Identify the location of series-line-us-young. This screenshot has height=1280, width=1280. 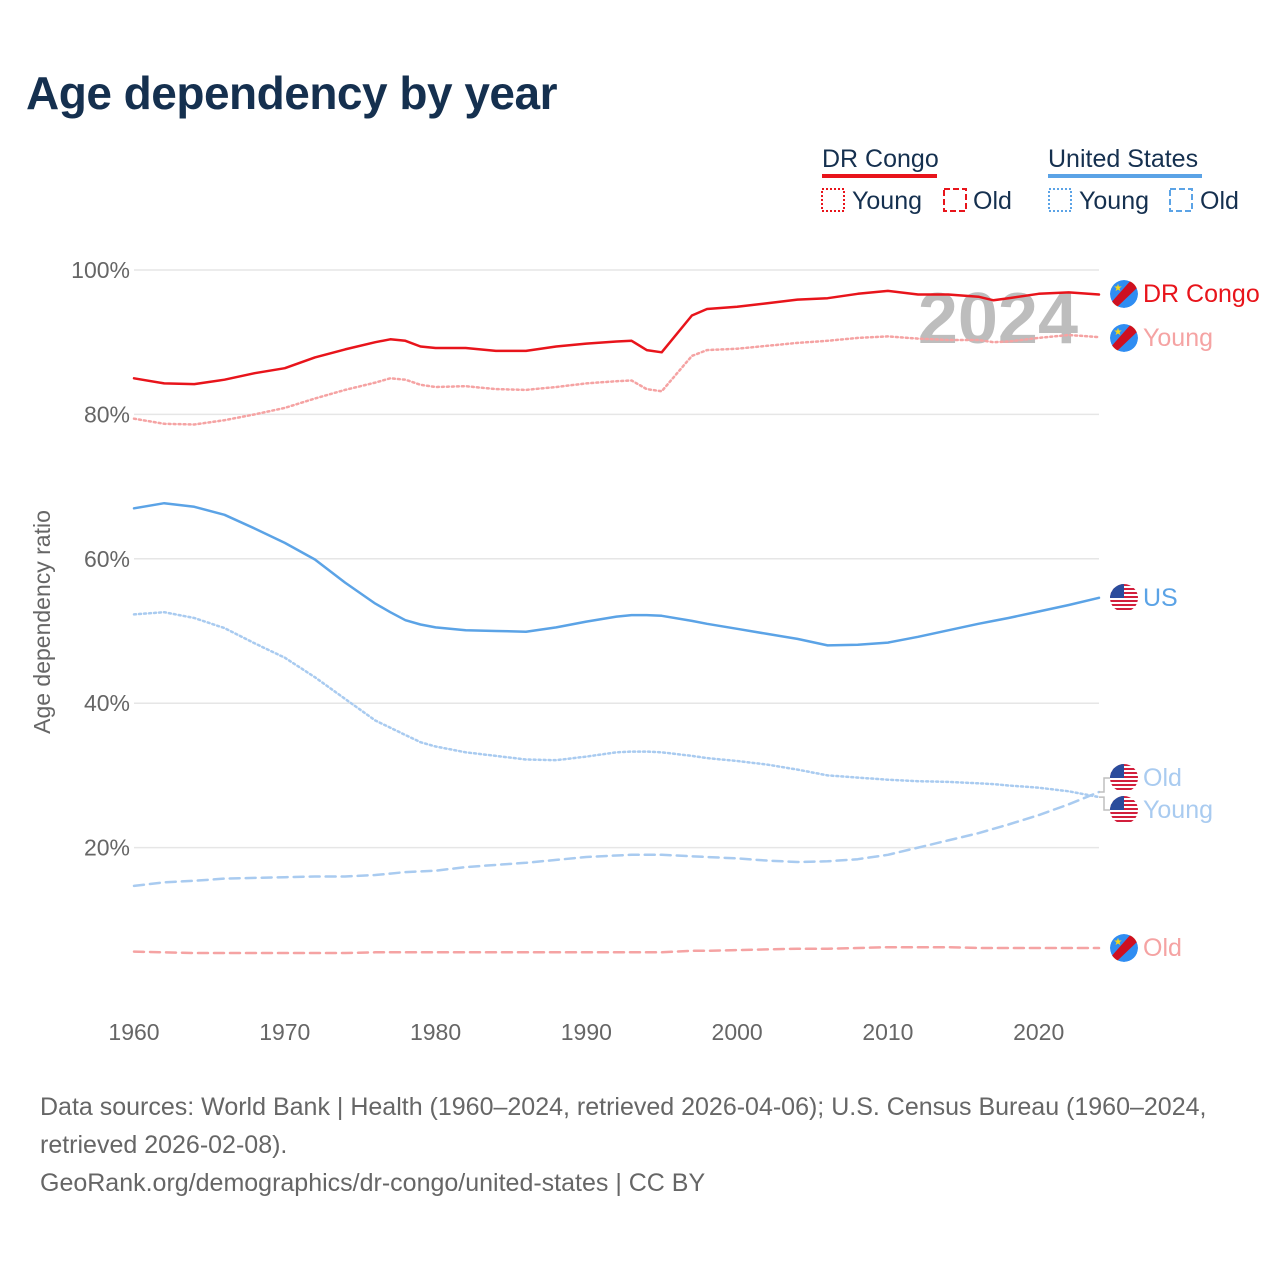
(616, 704).